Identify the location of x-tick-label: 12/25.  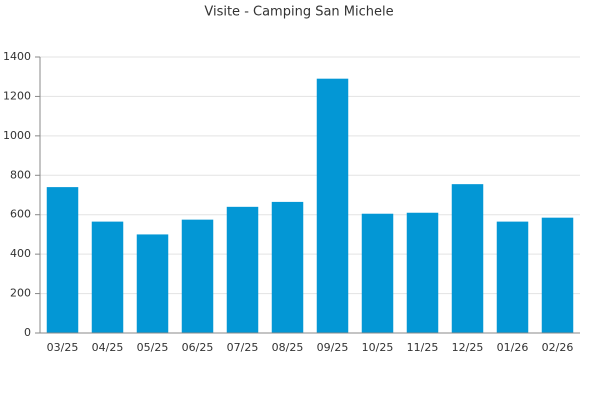
(468, 347).